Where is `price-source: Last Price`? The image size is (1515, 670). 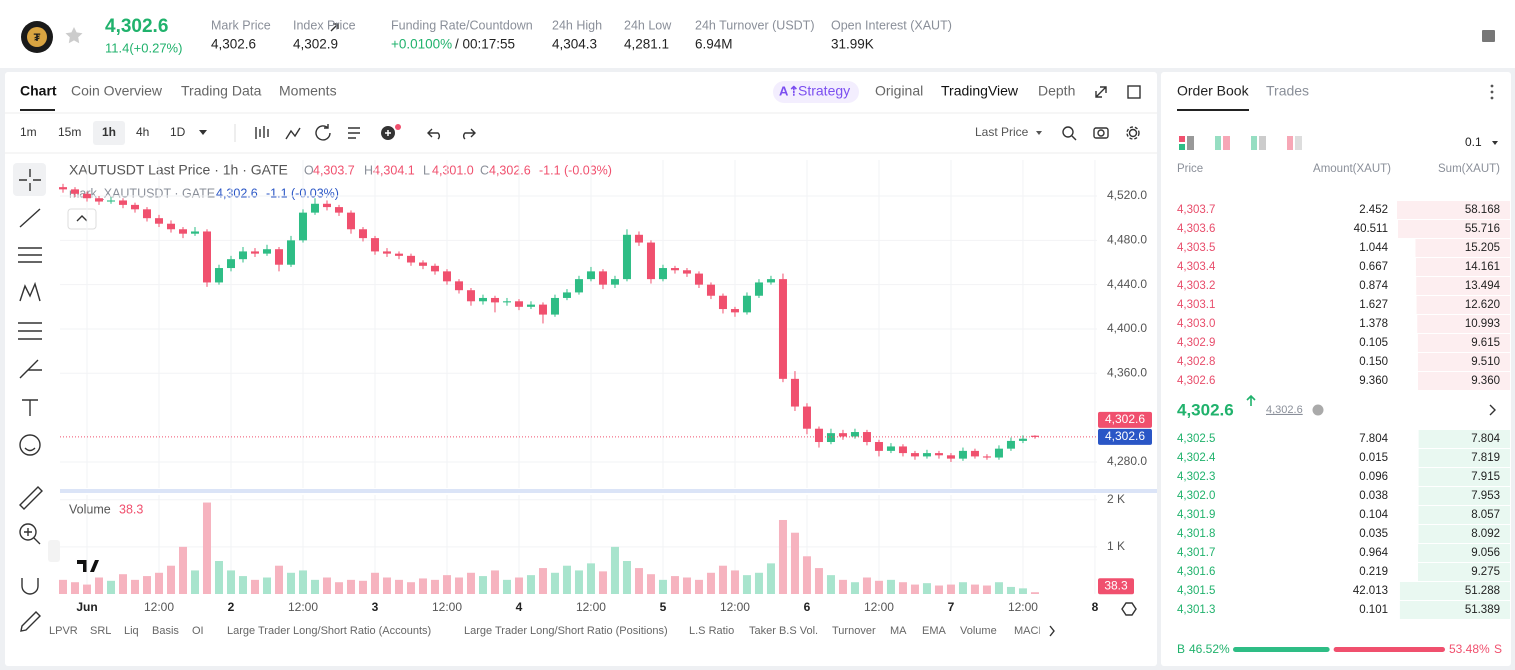 price-source: Last Price is located at coordinates (1002, 132).